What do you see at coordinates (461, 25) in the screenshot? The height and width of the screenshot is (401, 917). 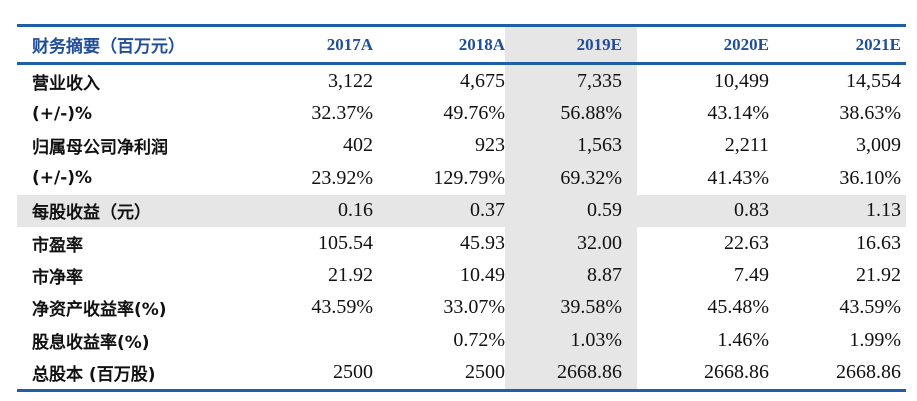 I see `top-rule` at bounding box center [461, 25].